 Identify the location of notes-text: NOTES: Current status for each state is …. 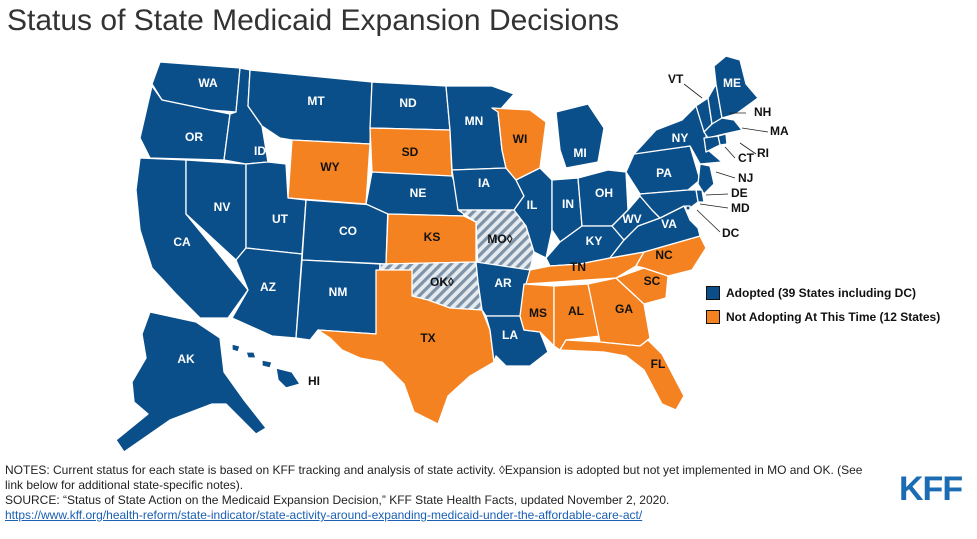
(434, 477).